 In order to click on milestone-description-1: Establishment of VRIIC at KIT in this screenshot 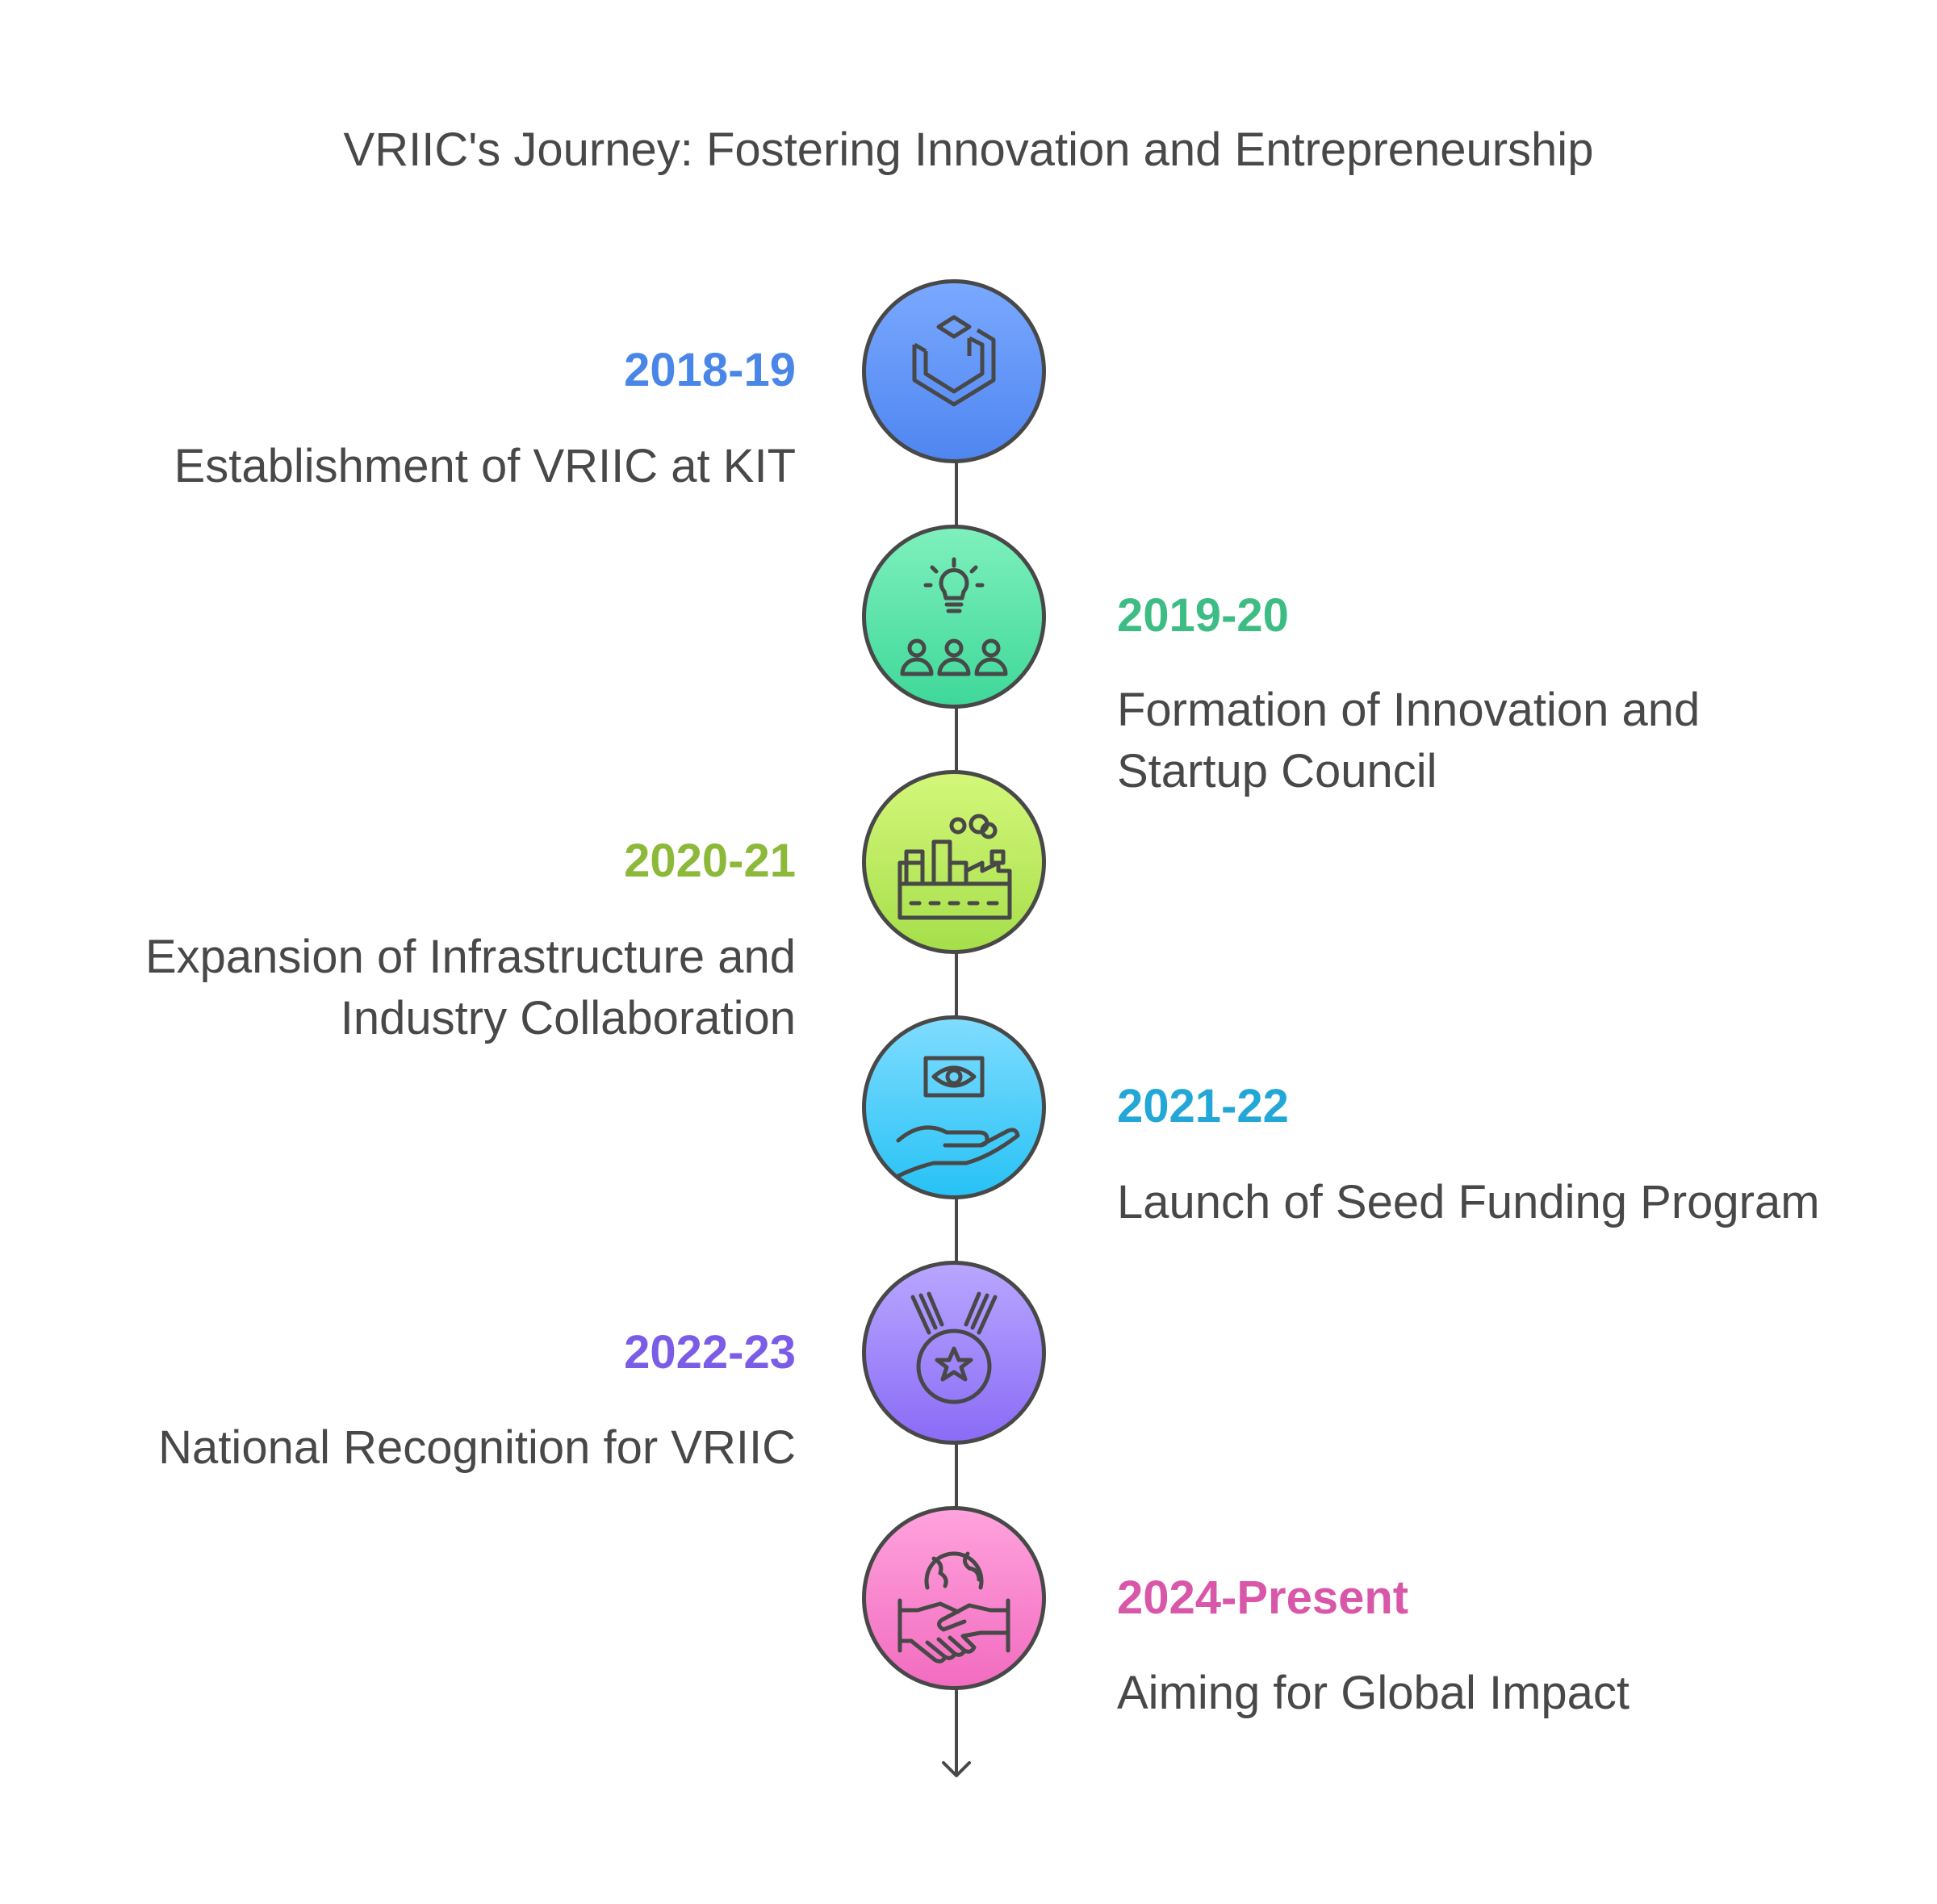, I will do `click(485, 466)`.